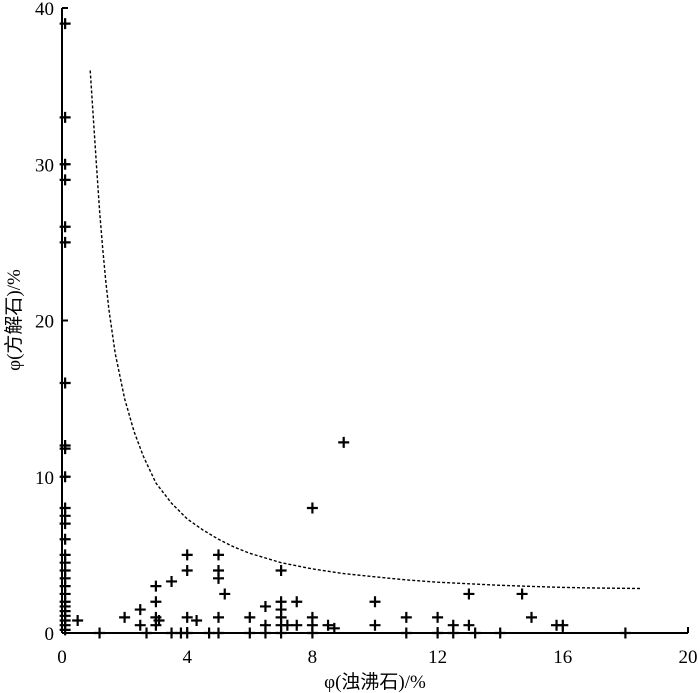  I want to click on y-tick-label: 0, so click(50, 634).